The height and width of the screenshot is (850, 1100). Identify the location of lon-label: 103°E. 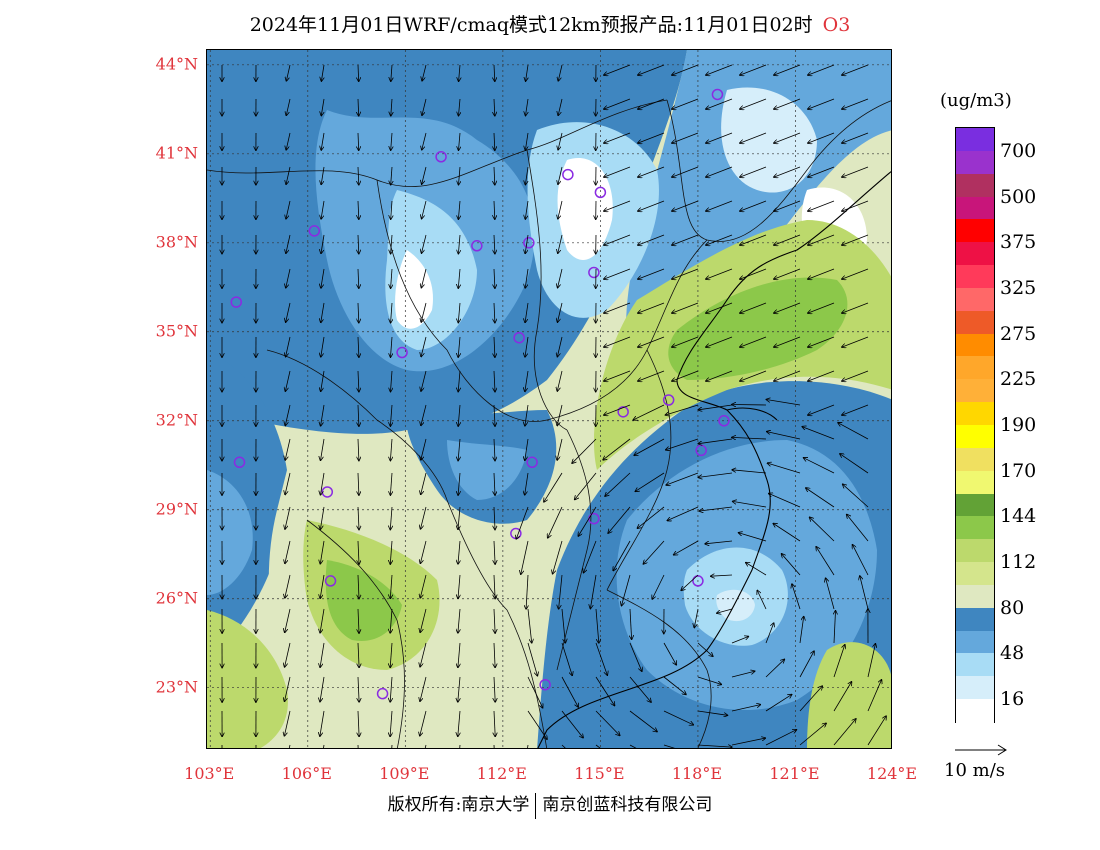
(209, 773).